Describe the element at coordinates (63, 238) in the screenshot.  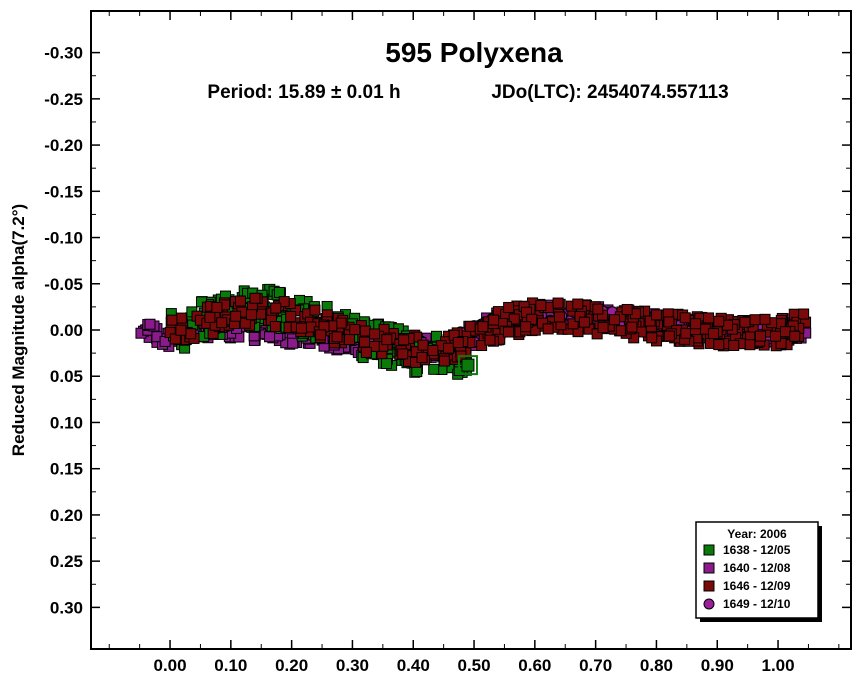
I see `y-tick-label: -0.10` at that location.